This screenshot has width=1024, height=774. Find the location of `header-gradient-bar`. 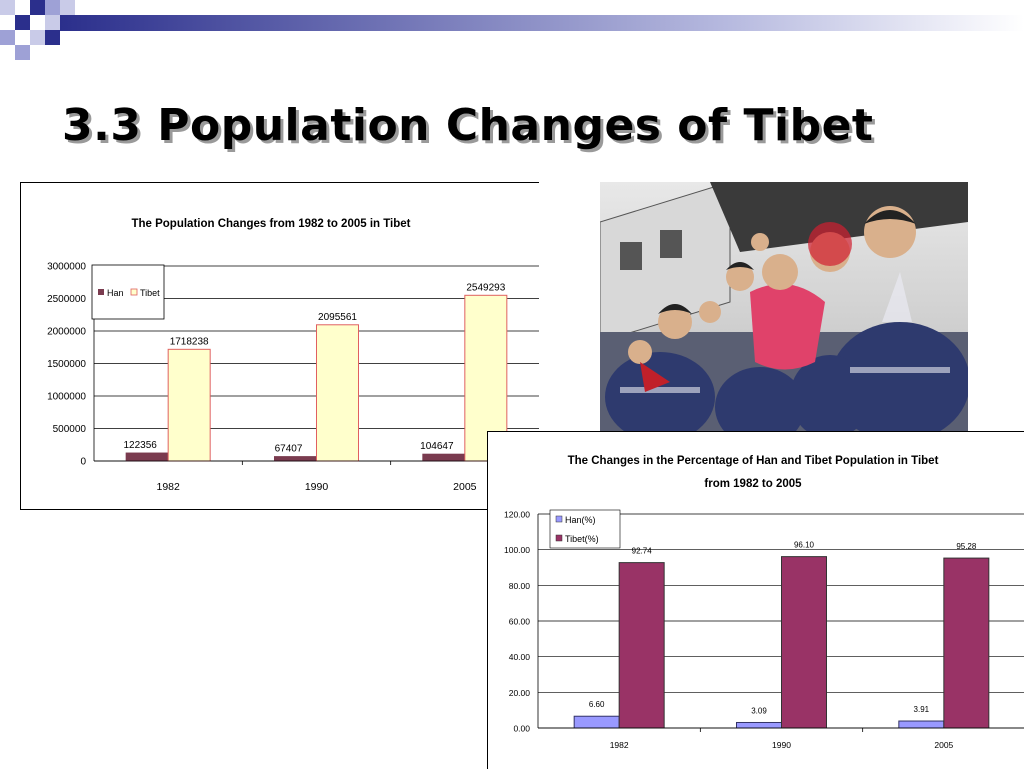

header-gradient-bar is located at coordinates (542, 23).